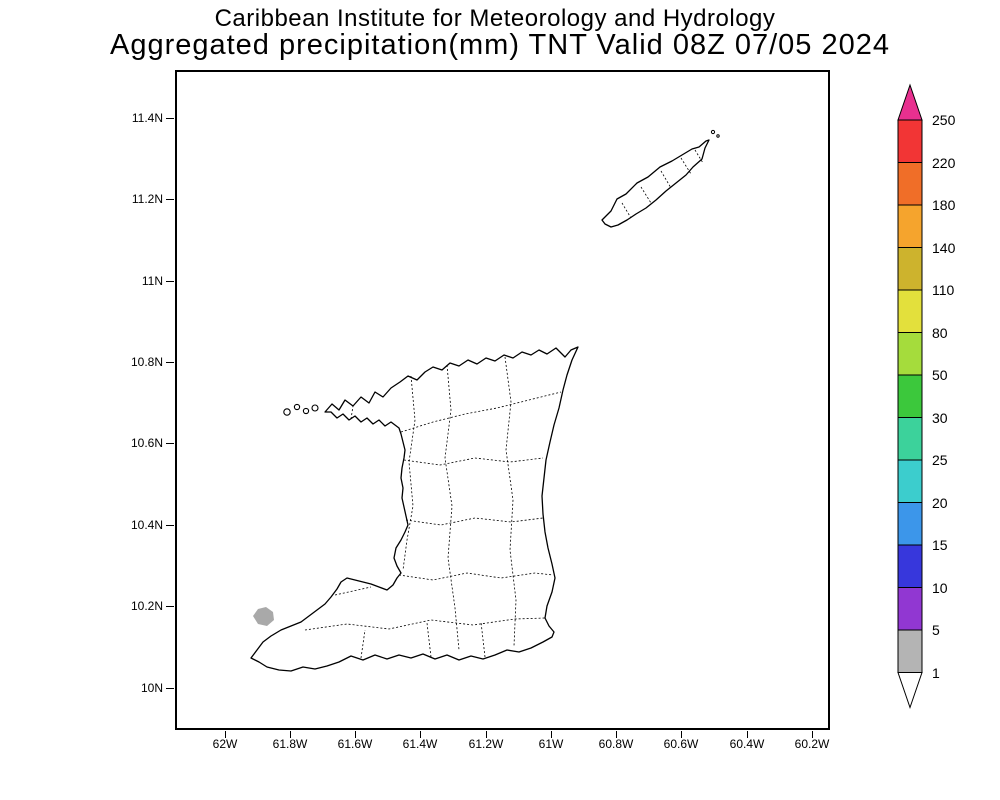 Image resolution: width=1000 pixels, height=800 pixels. I want to click on x-axis-label: 61W, so click(551, 744).